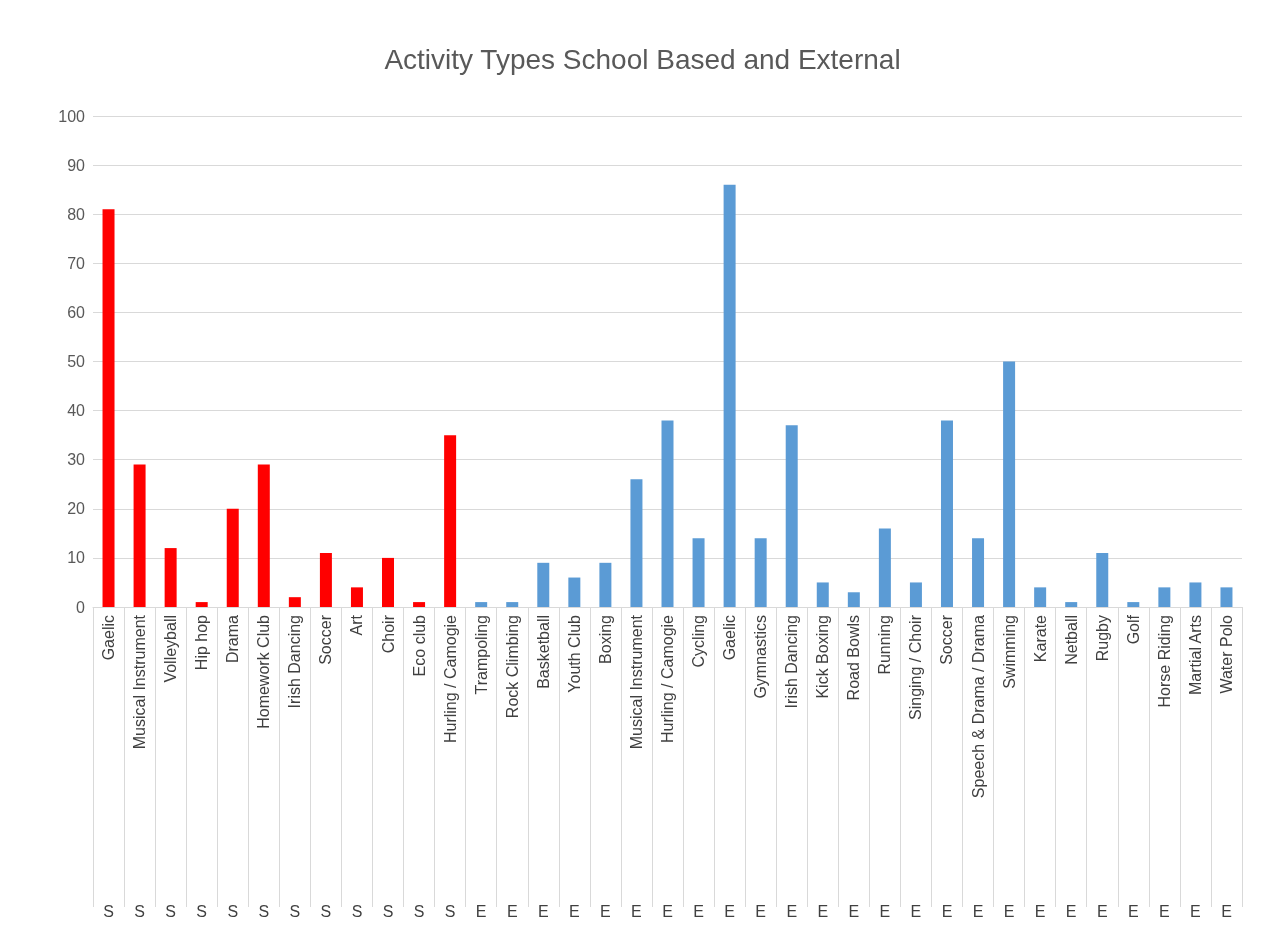  Describe the element at coordinates (1040, 638) in the screenshot. I see `x-tick-label: Karate` at that location.